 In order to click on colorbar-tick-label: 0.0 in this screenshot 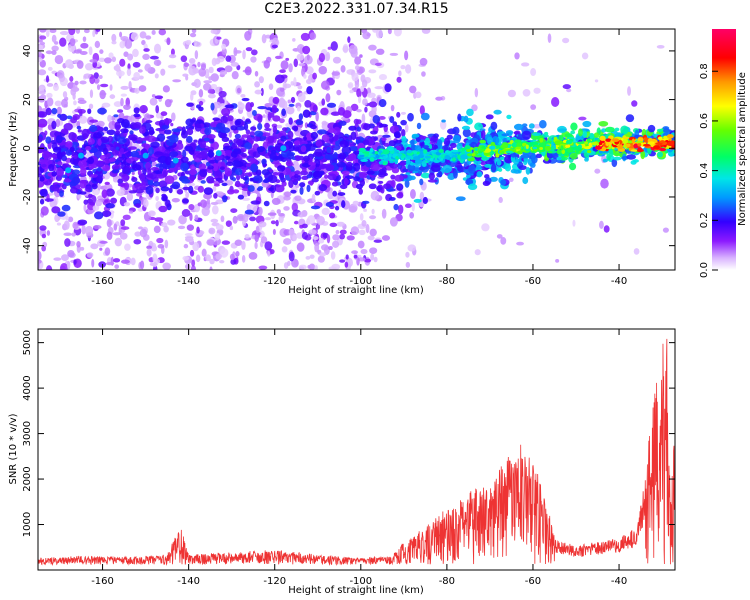, I will do `click(704, 270)`.